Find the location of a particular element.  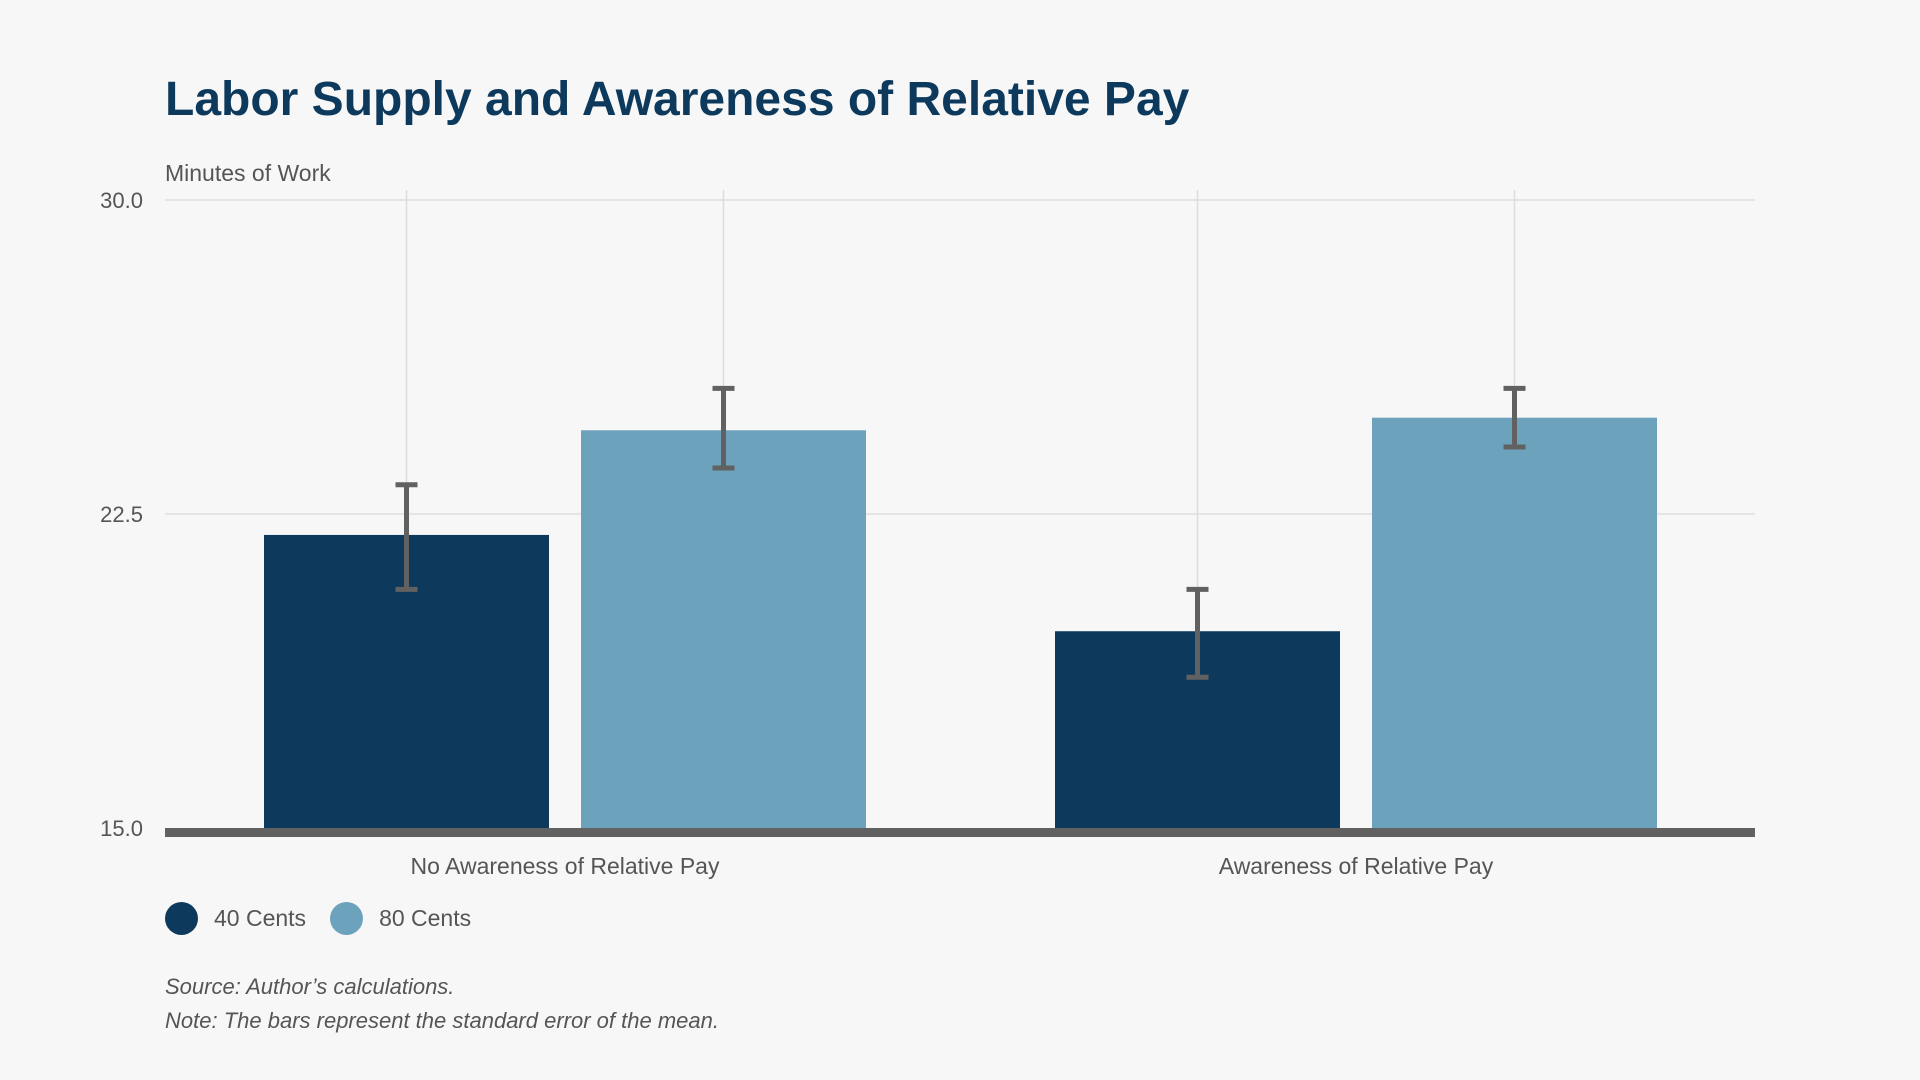

legend-label-80-cents: 80 Cents is located at coordinates (425, 918).